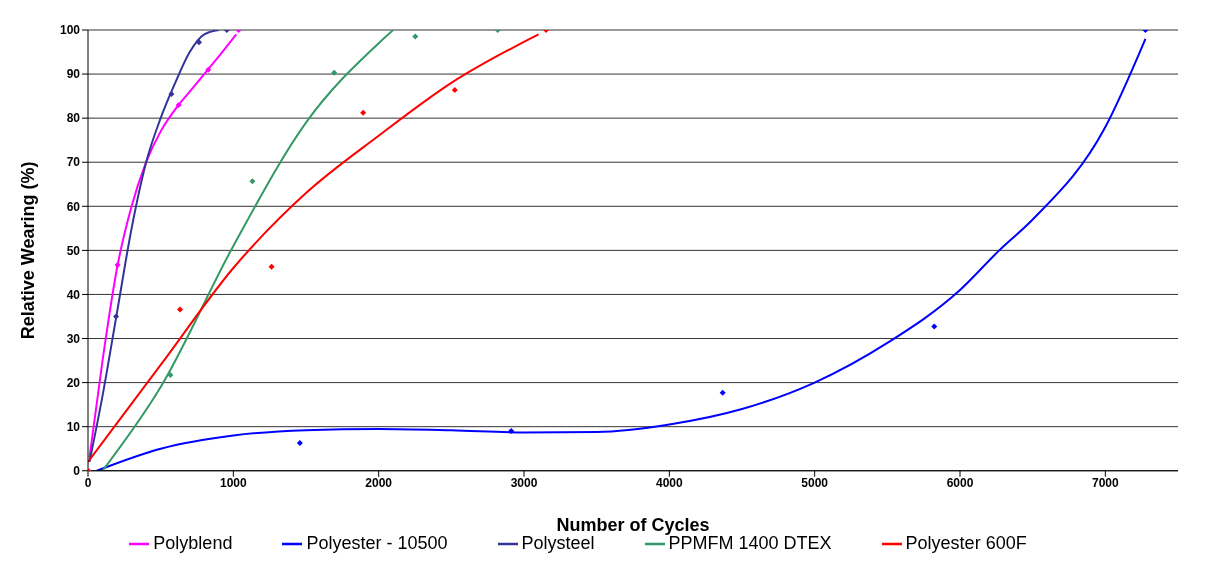 This screenshot has height=569, width=1228. I want to click on y-tick-label: 100, so click(70, 30).